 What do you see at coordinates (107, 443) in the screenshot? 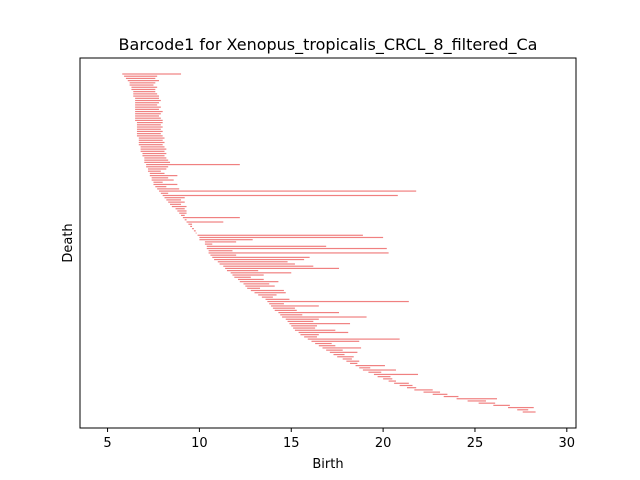
I see `x-tick-label: 5` at bounding box center [107, 443].